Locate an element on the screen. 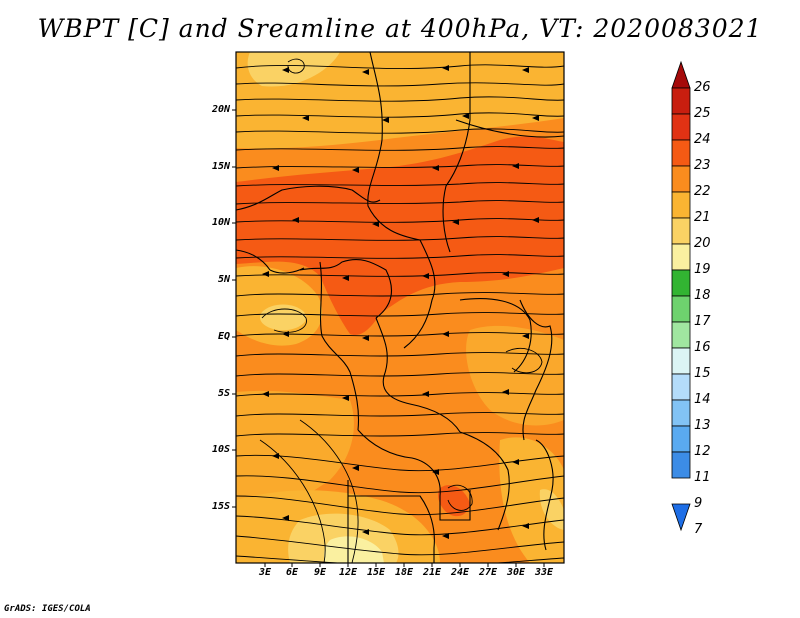 This screenshot has height=618, width=800. lat-label-10s: 10S is located at coordinates (220, 449).